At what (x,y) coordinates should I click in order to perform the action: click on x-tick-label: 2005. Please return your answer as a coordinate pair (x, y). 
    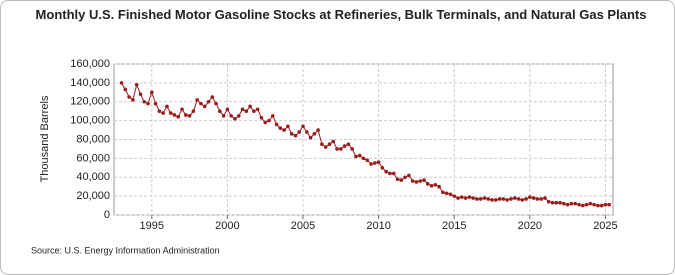
    Looking at the image, I should click on (303, 226).